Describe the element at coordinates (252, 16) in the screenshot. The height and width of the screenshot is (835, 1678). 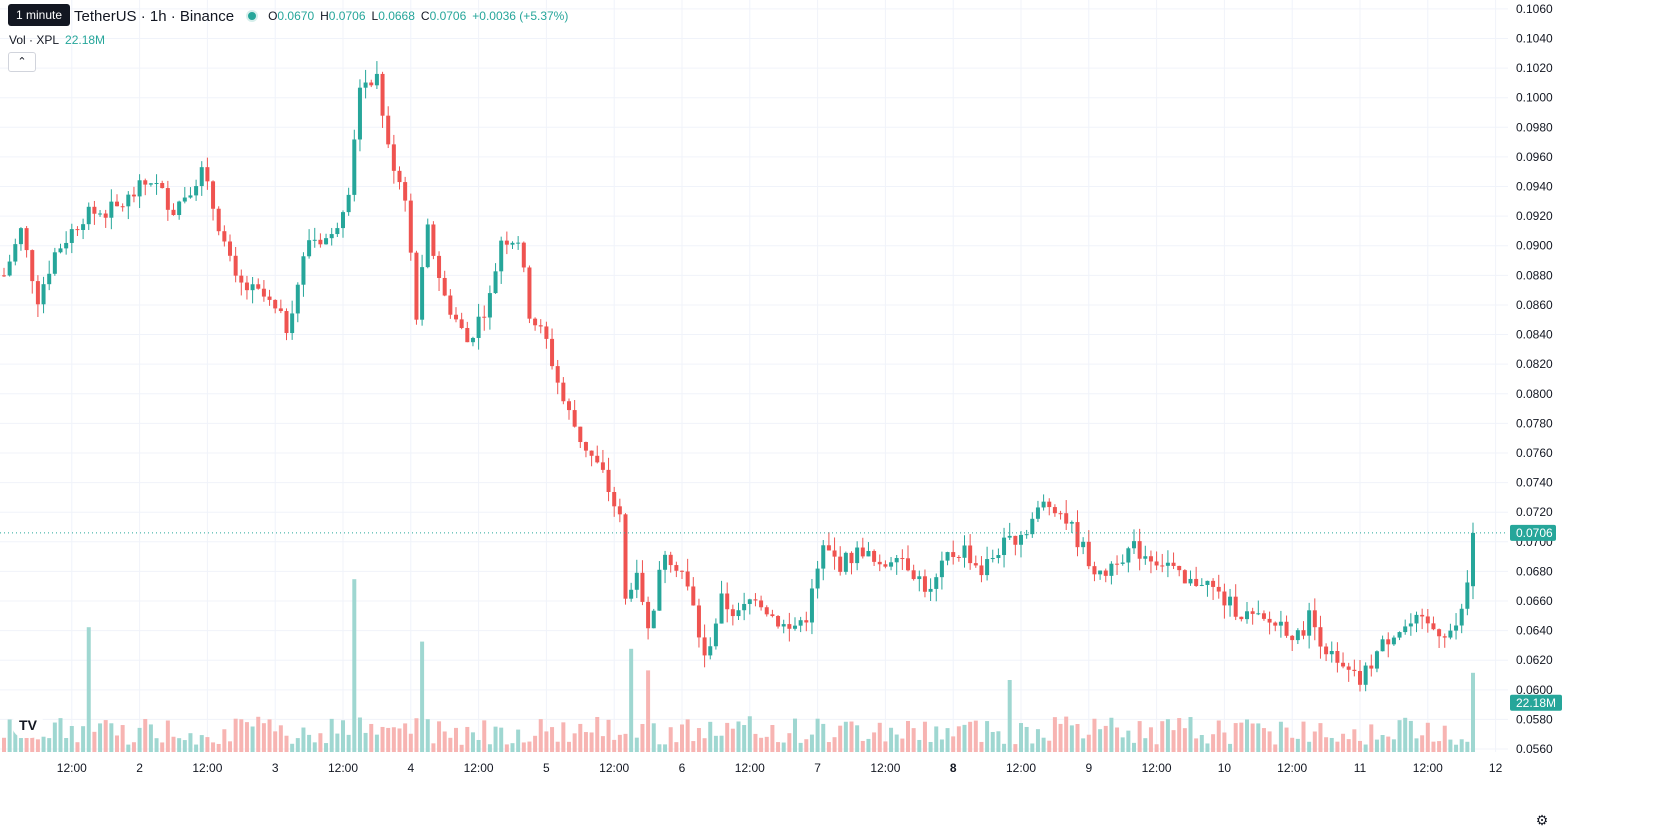
I see `market-status-icon` at that location.